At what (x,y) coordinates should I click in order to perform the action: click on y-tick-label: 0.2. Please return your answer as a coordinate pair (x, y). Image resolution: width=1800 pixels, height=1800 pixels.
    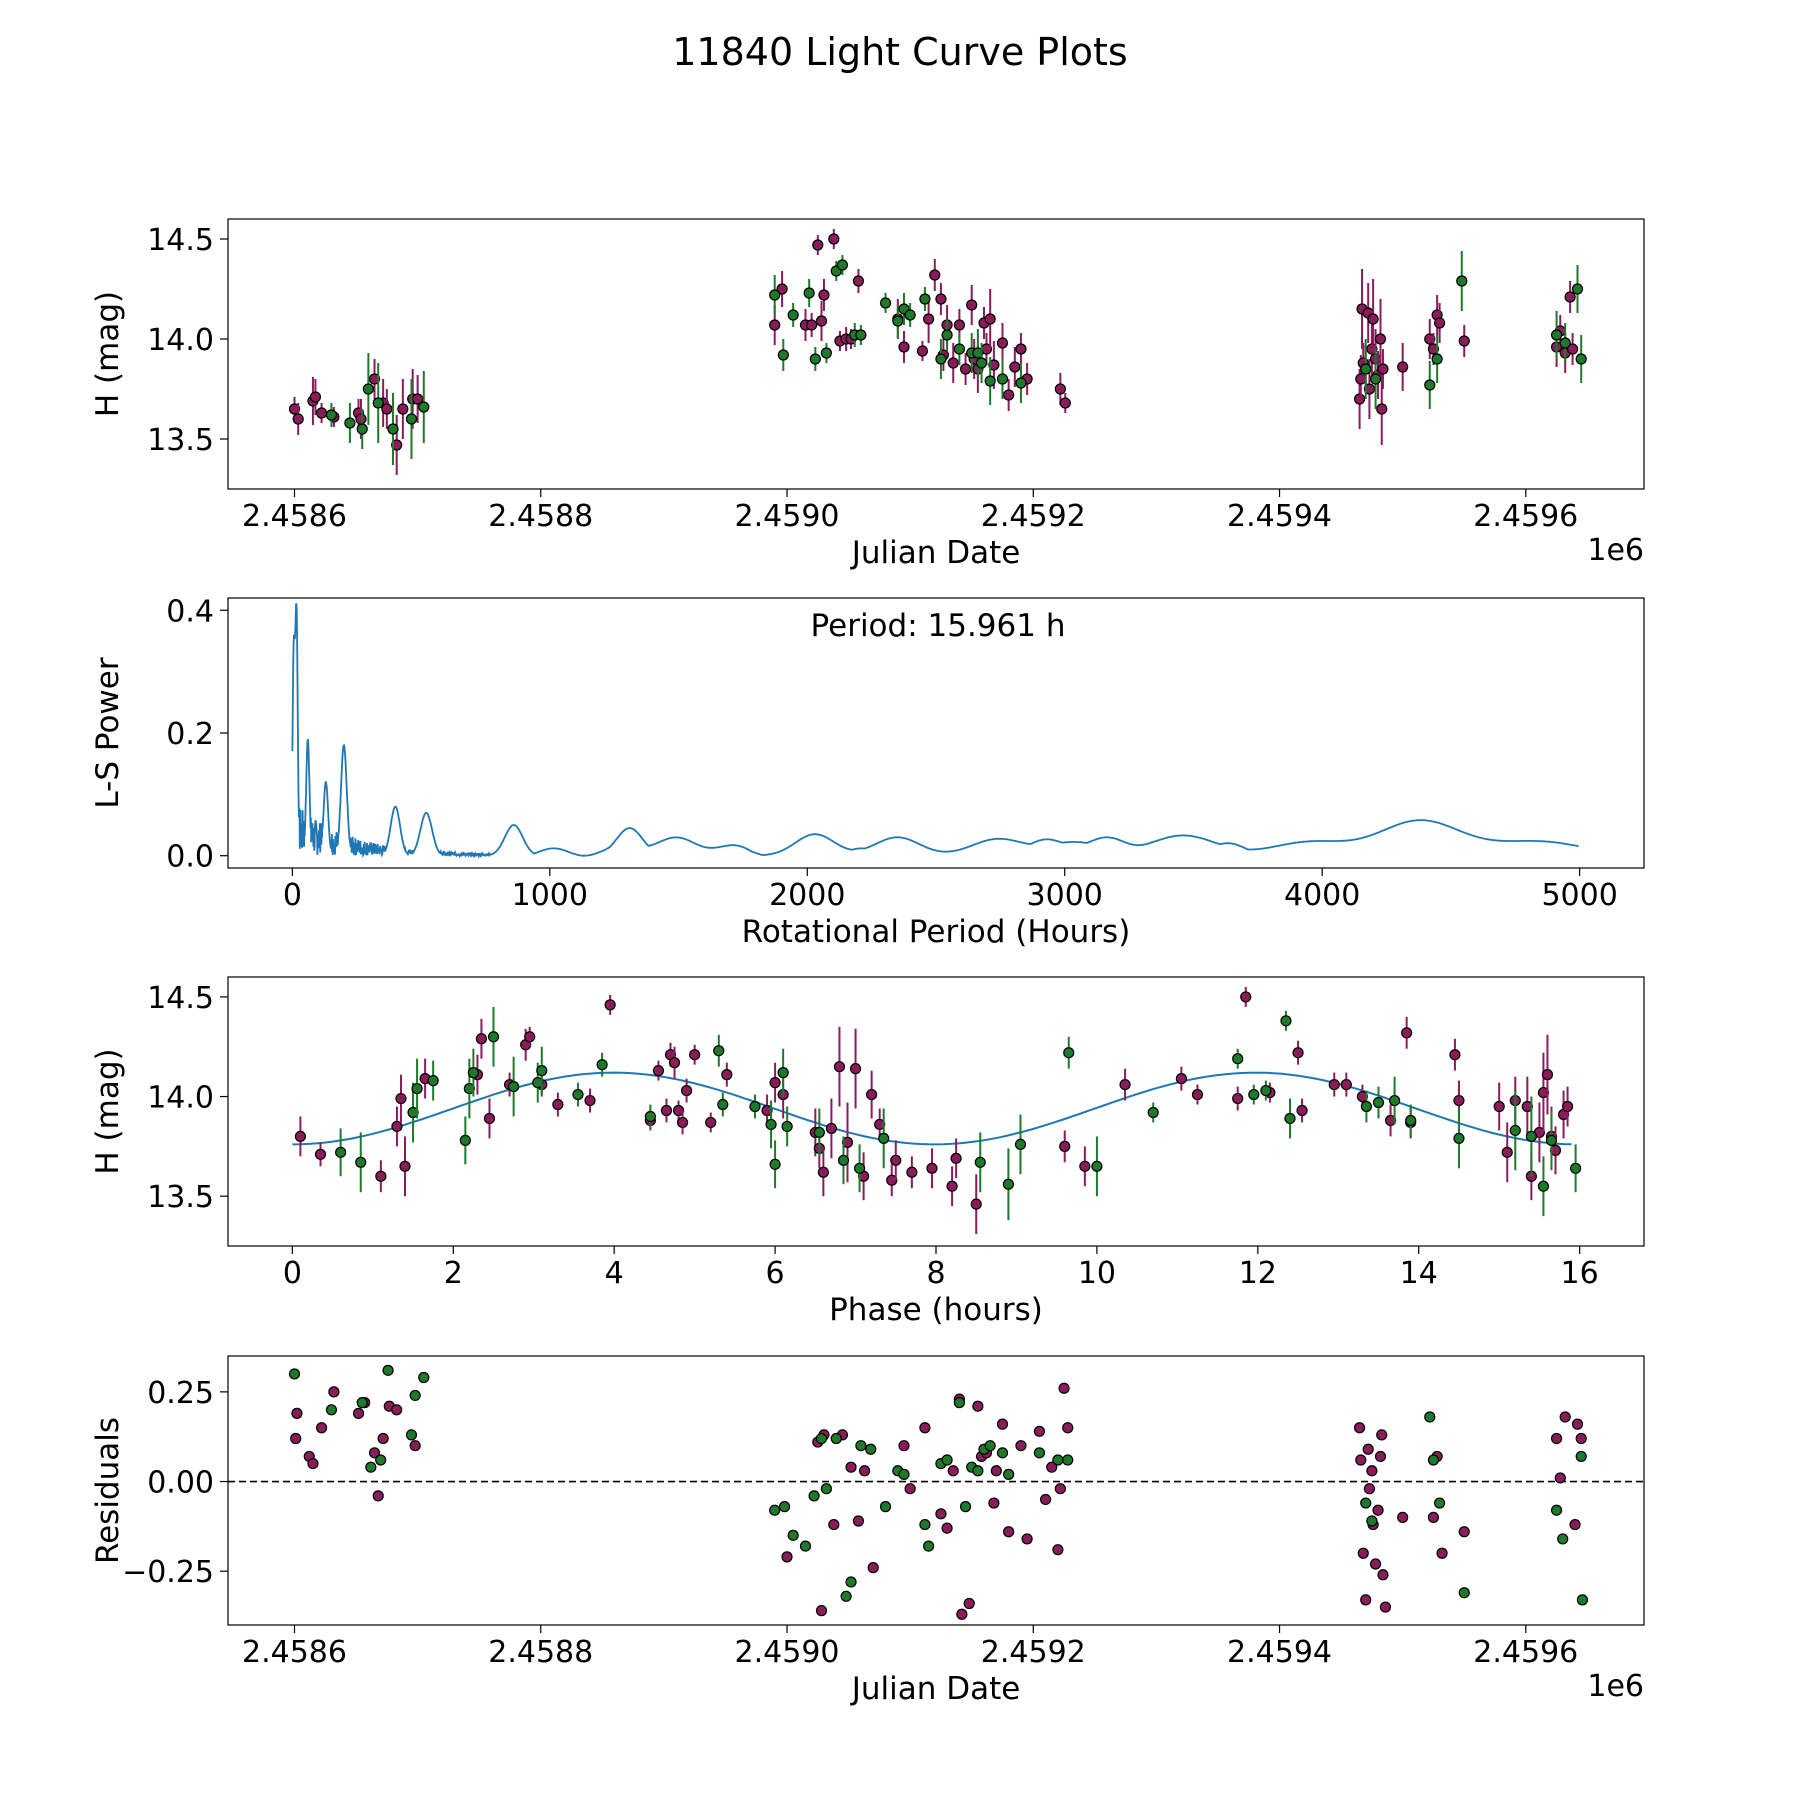
    Looking at the image, I should click on (190, 734).